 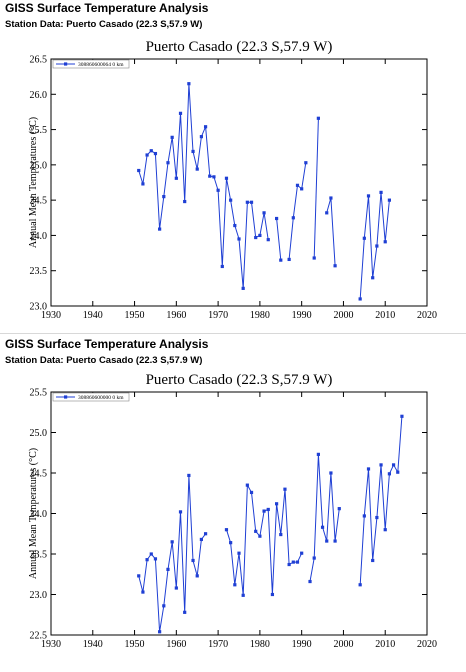 I want to click on panel-divider, so click(x=233, y=333).